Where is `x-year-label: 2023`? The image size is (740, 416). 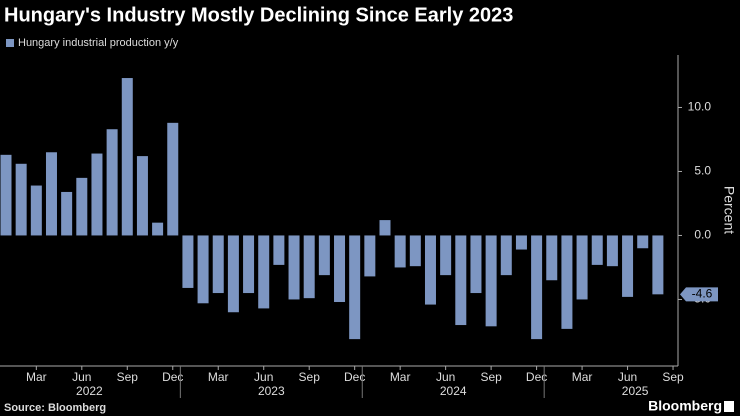 x-year-label: 2023 is located at coordinates (271, 391).